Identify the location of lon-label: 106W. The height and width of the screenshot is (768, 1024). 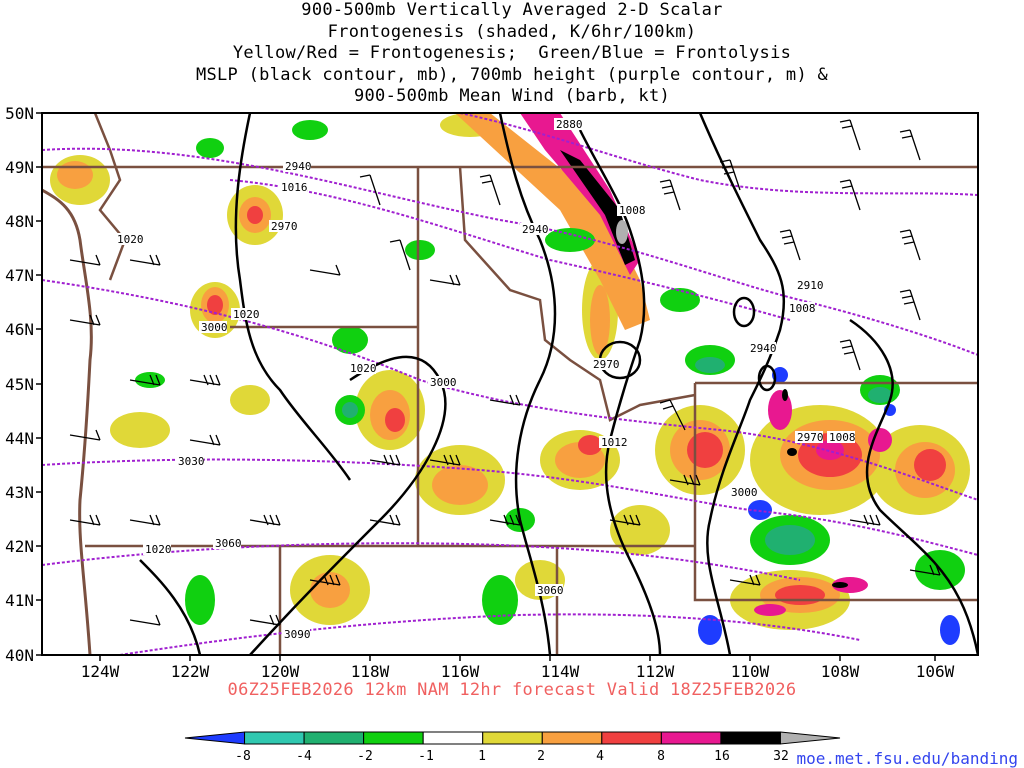
(935, 671).